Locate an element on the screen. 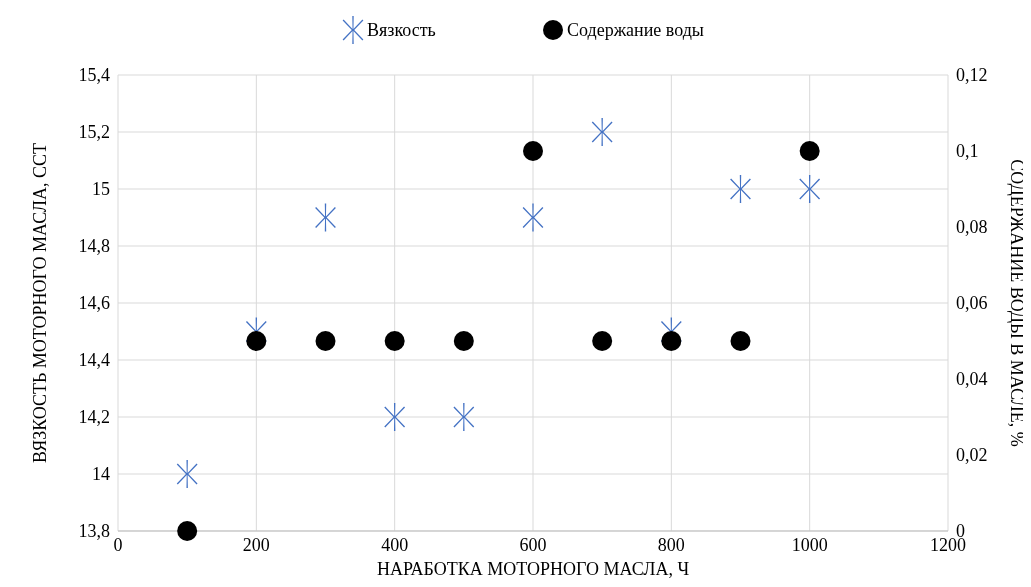 Image resolution: width=1031 pixels, height=587 pixels. y2-tick-label: 0,06 is located at coordinates (972, 303).